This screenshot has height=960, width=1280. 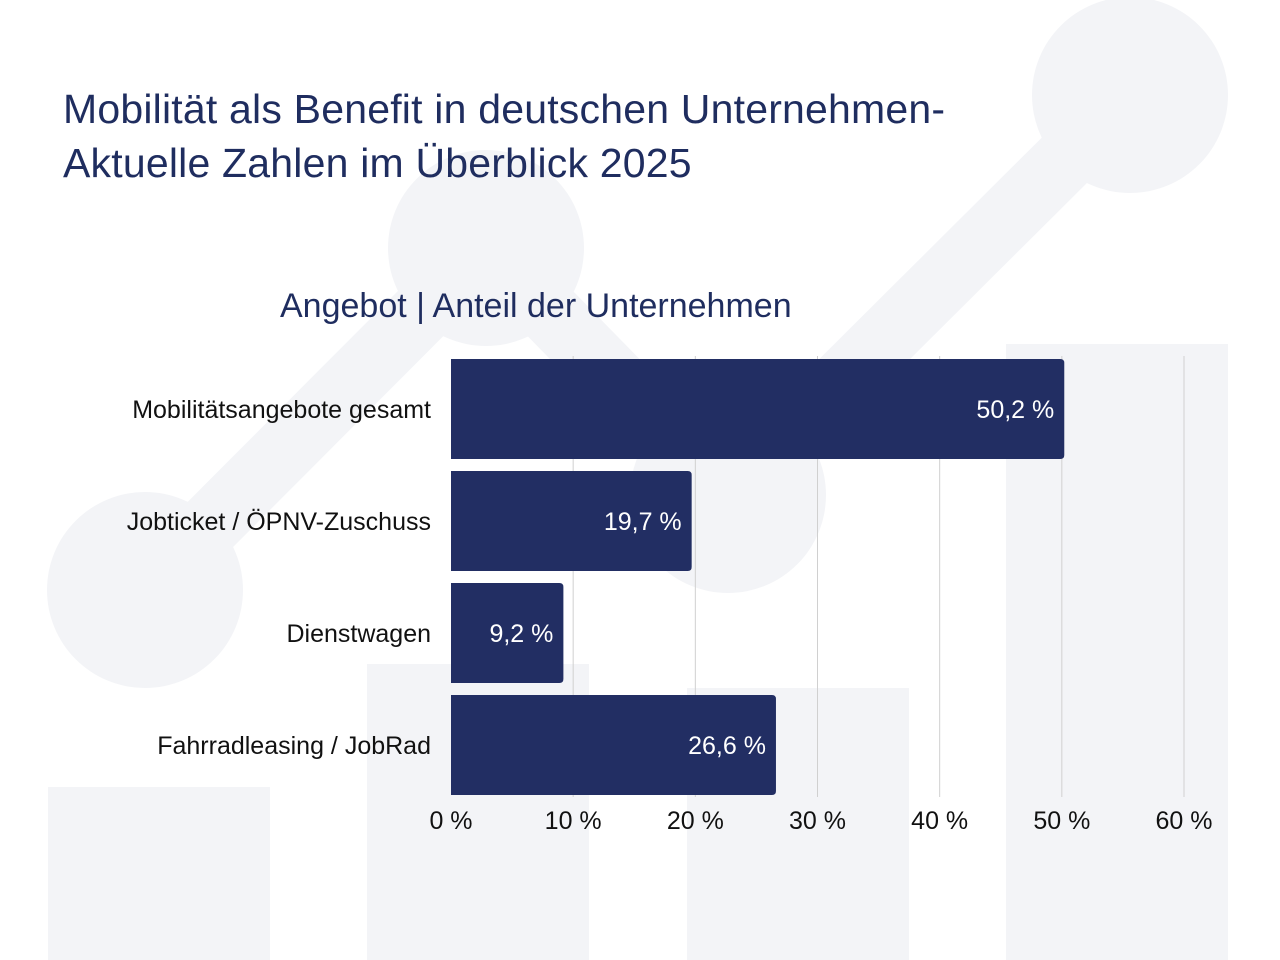 What do you see at coordinates (358, 634) in the screenshot?
I see `category-label: Dienstwagen` at bounding box center [358, 634].